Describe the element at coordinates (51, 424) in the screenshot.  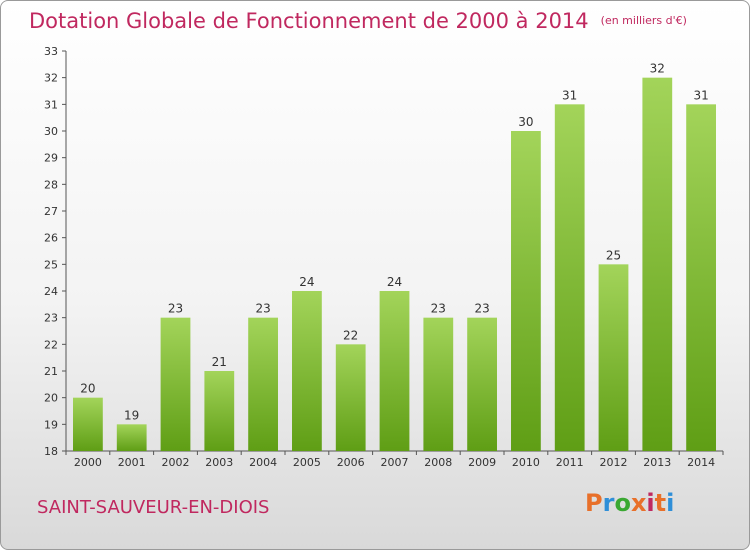
I see `y-tick-label: 19` at that location.